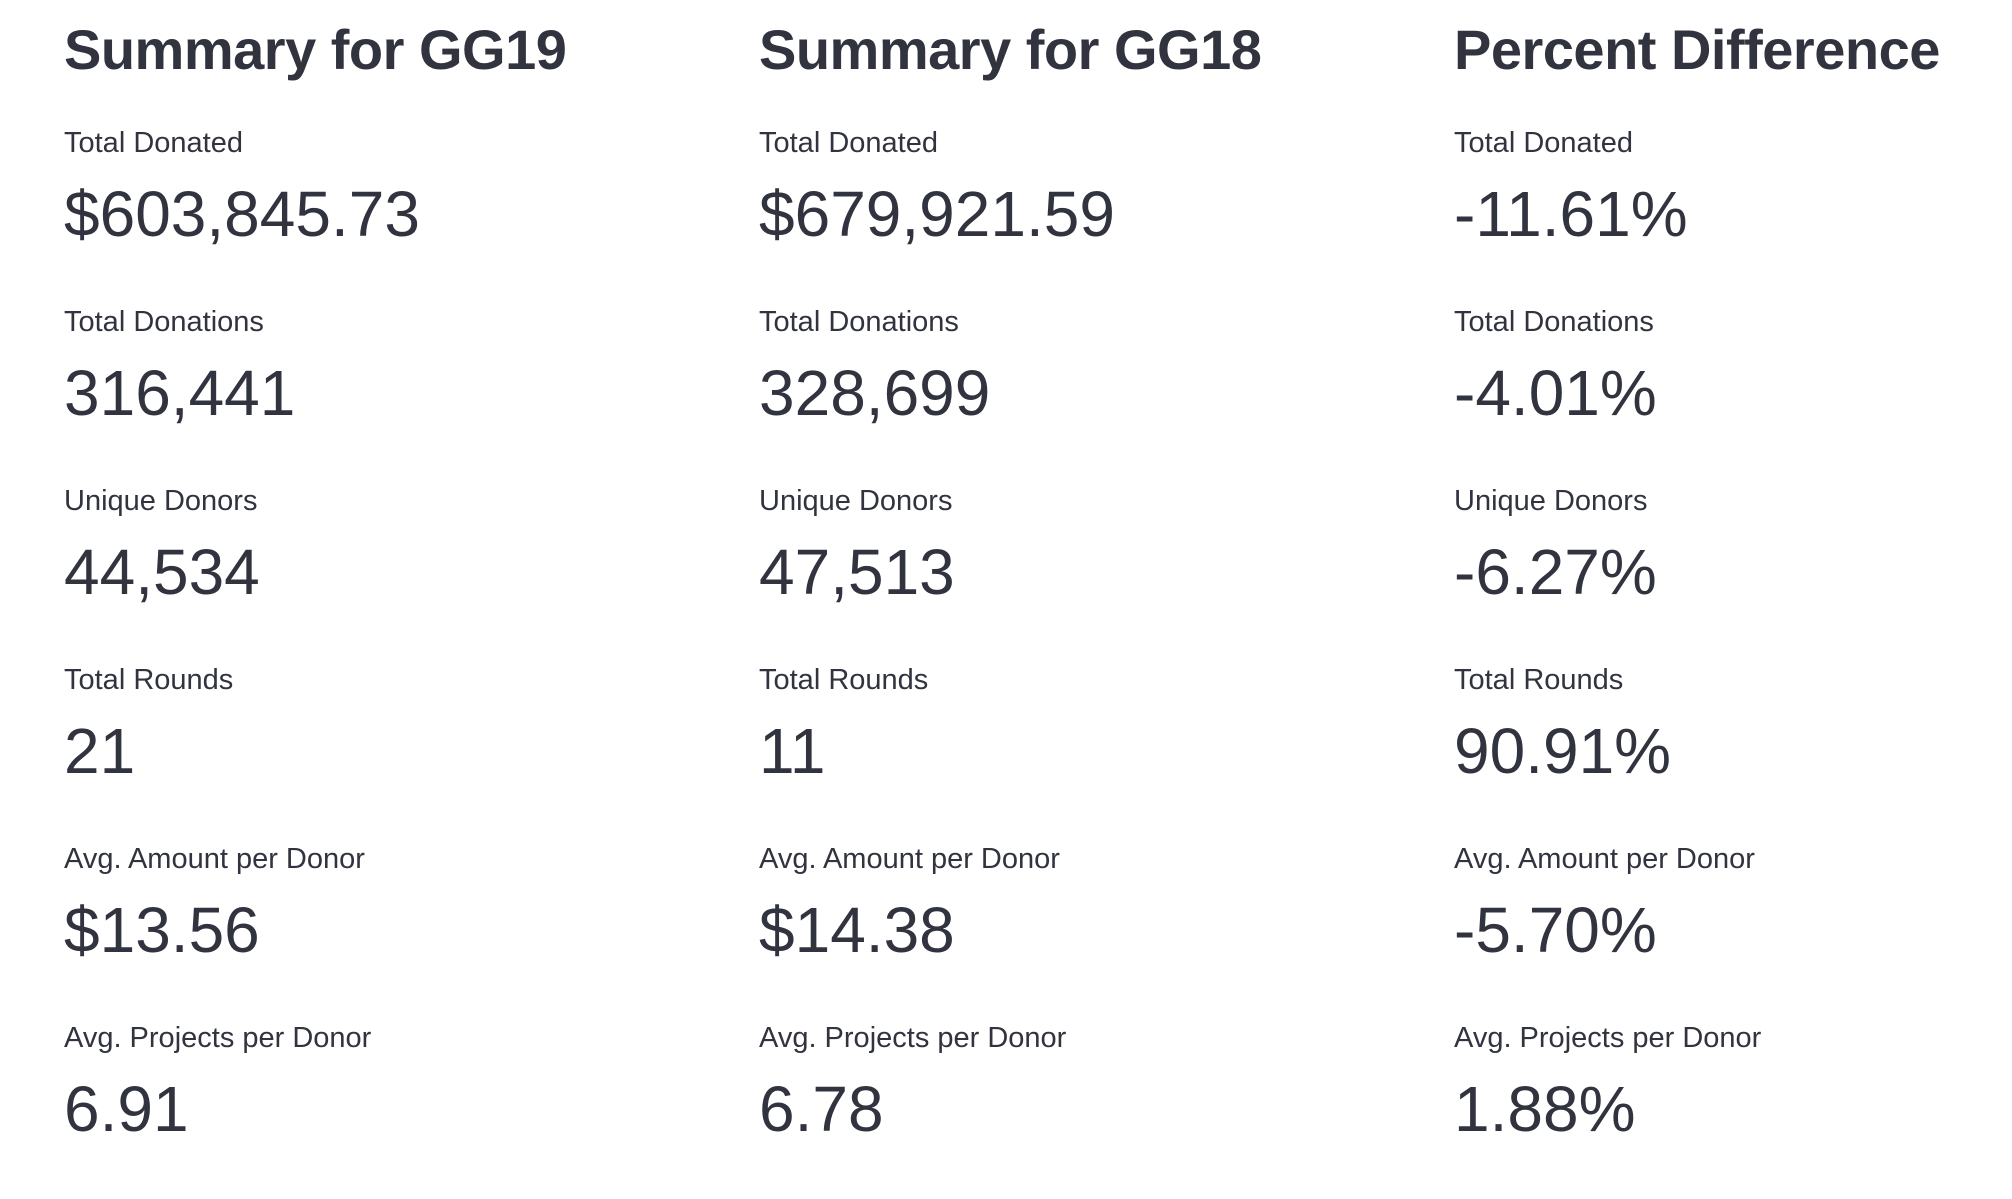  I want to click on column-title: Summary for GG19, so click(315, 49).